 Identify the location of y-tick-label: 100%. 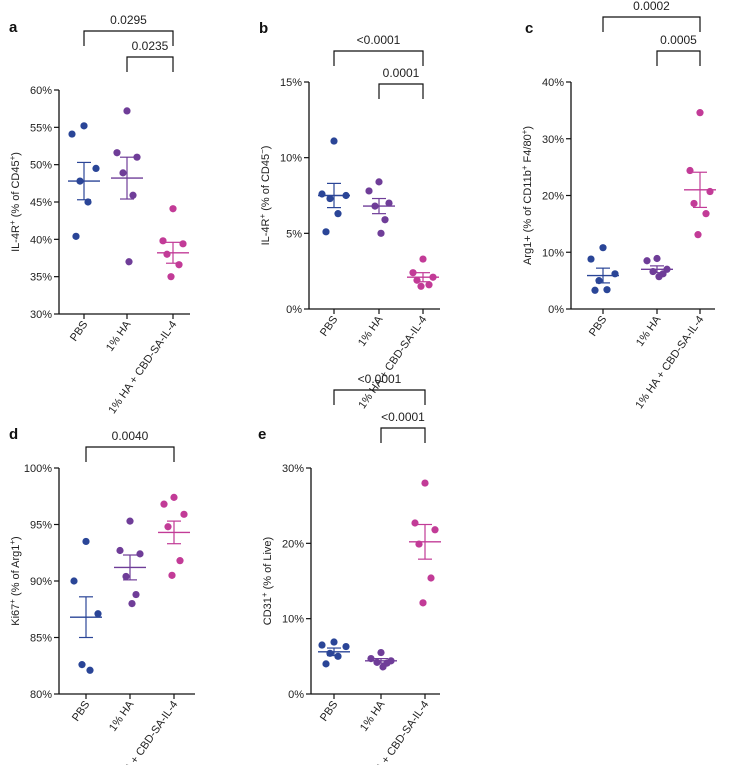
(38, 469).